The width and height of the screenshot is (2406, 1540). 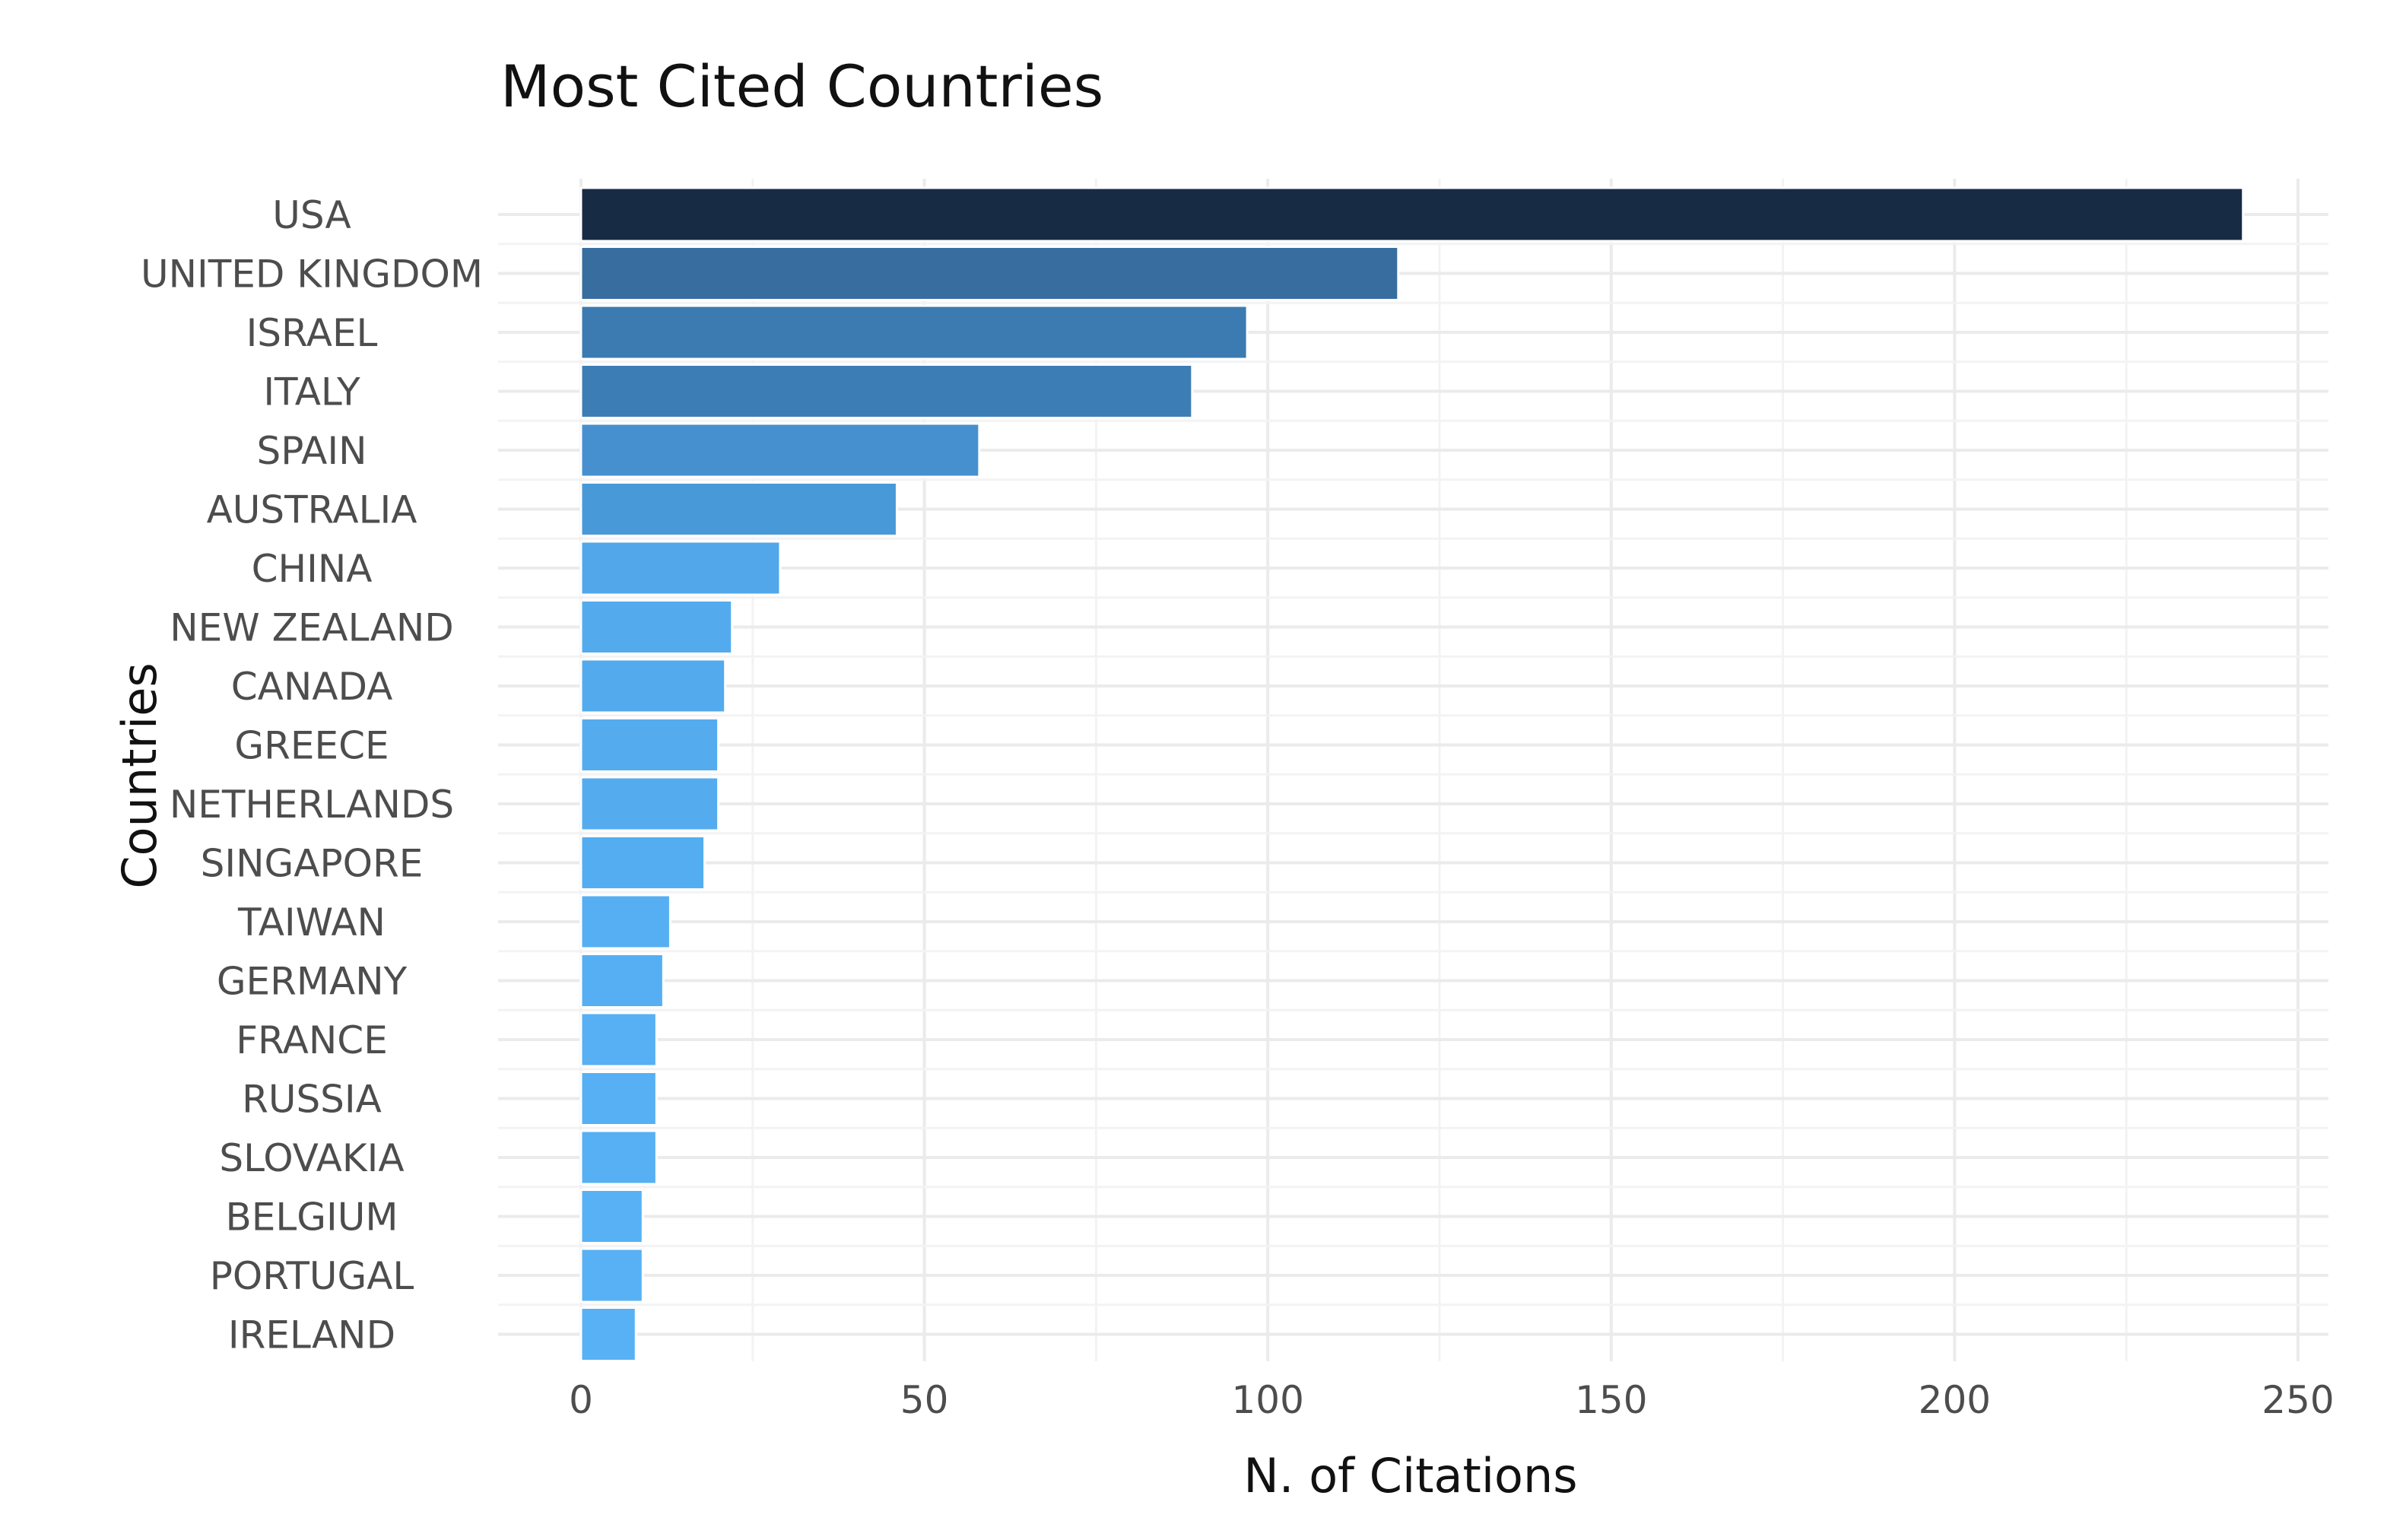 I want to click on bar-taiwan, so click(x=625, y=922).